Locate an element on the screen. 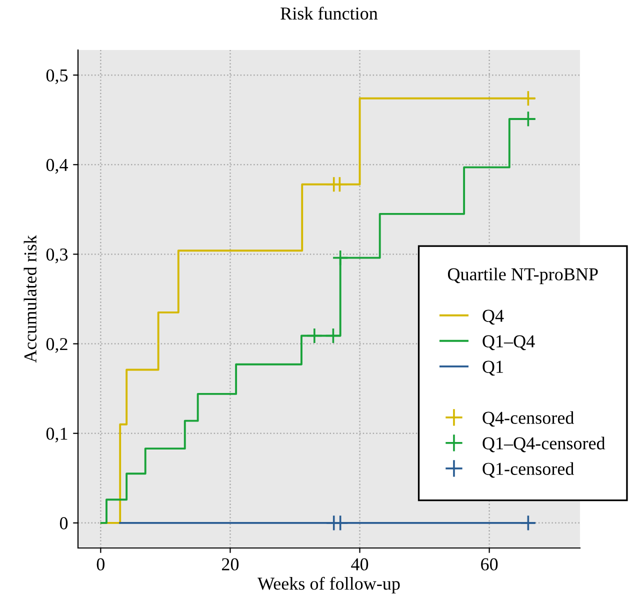  x-tick-label: 0 is located at coordinates (100, 564).